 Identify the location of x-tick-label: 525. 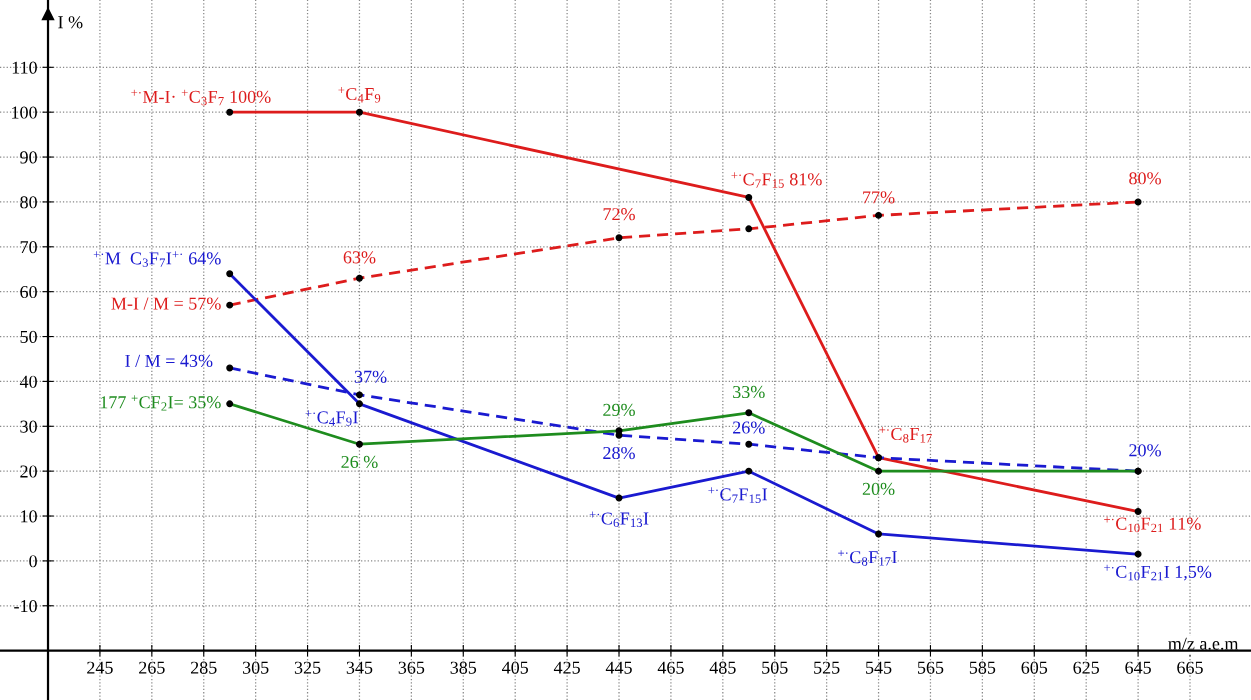
(827, 667).